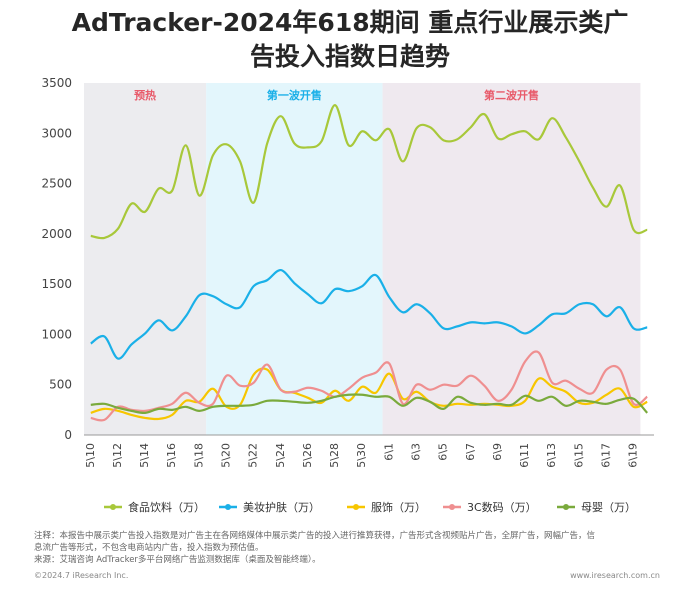  What do you see at coordinates (551, 455) in the screenshot?
I see `x-tick-label: 6\13` at bounding box center [551, 455].